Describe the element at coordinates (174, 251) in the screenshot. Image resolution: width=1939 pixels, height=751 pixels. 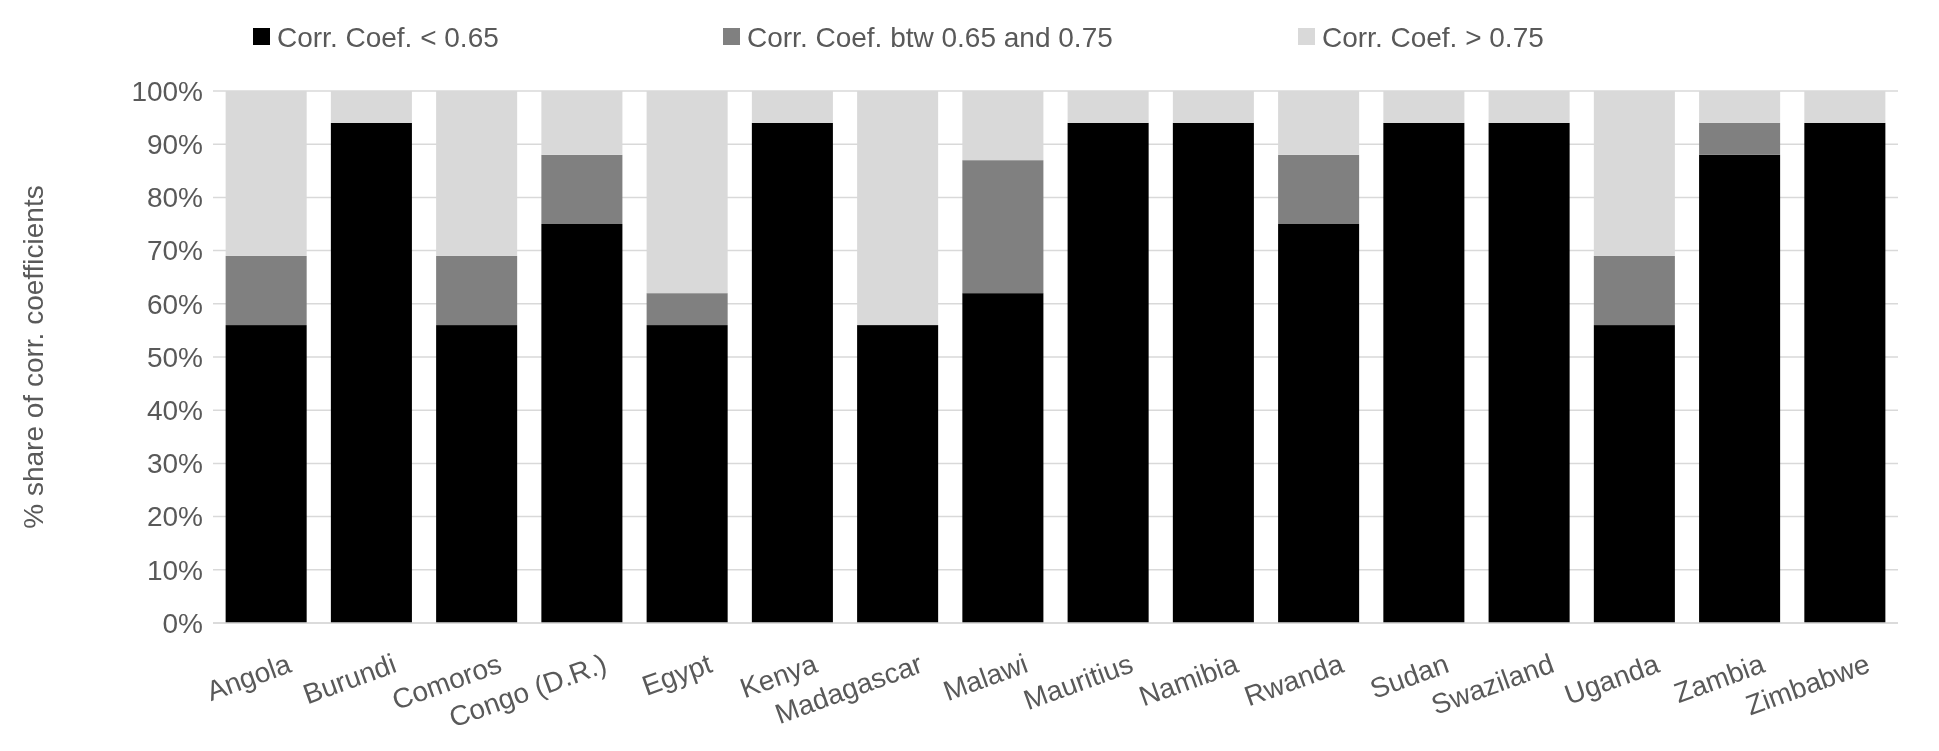
I see `y-tick-label: 70%` at that location.